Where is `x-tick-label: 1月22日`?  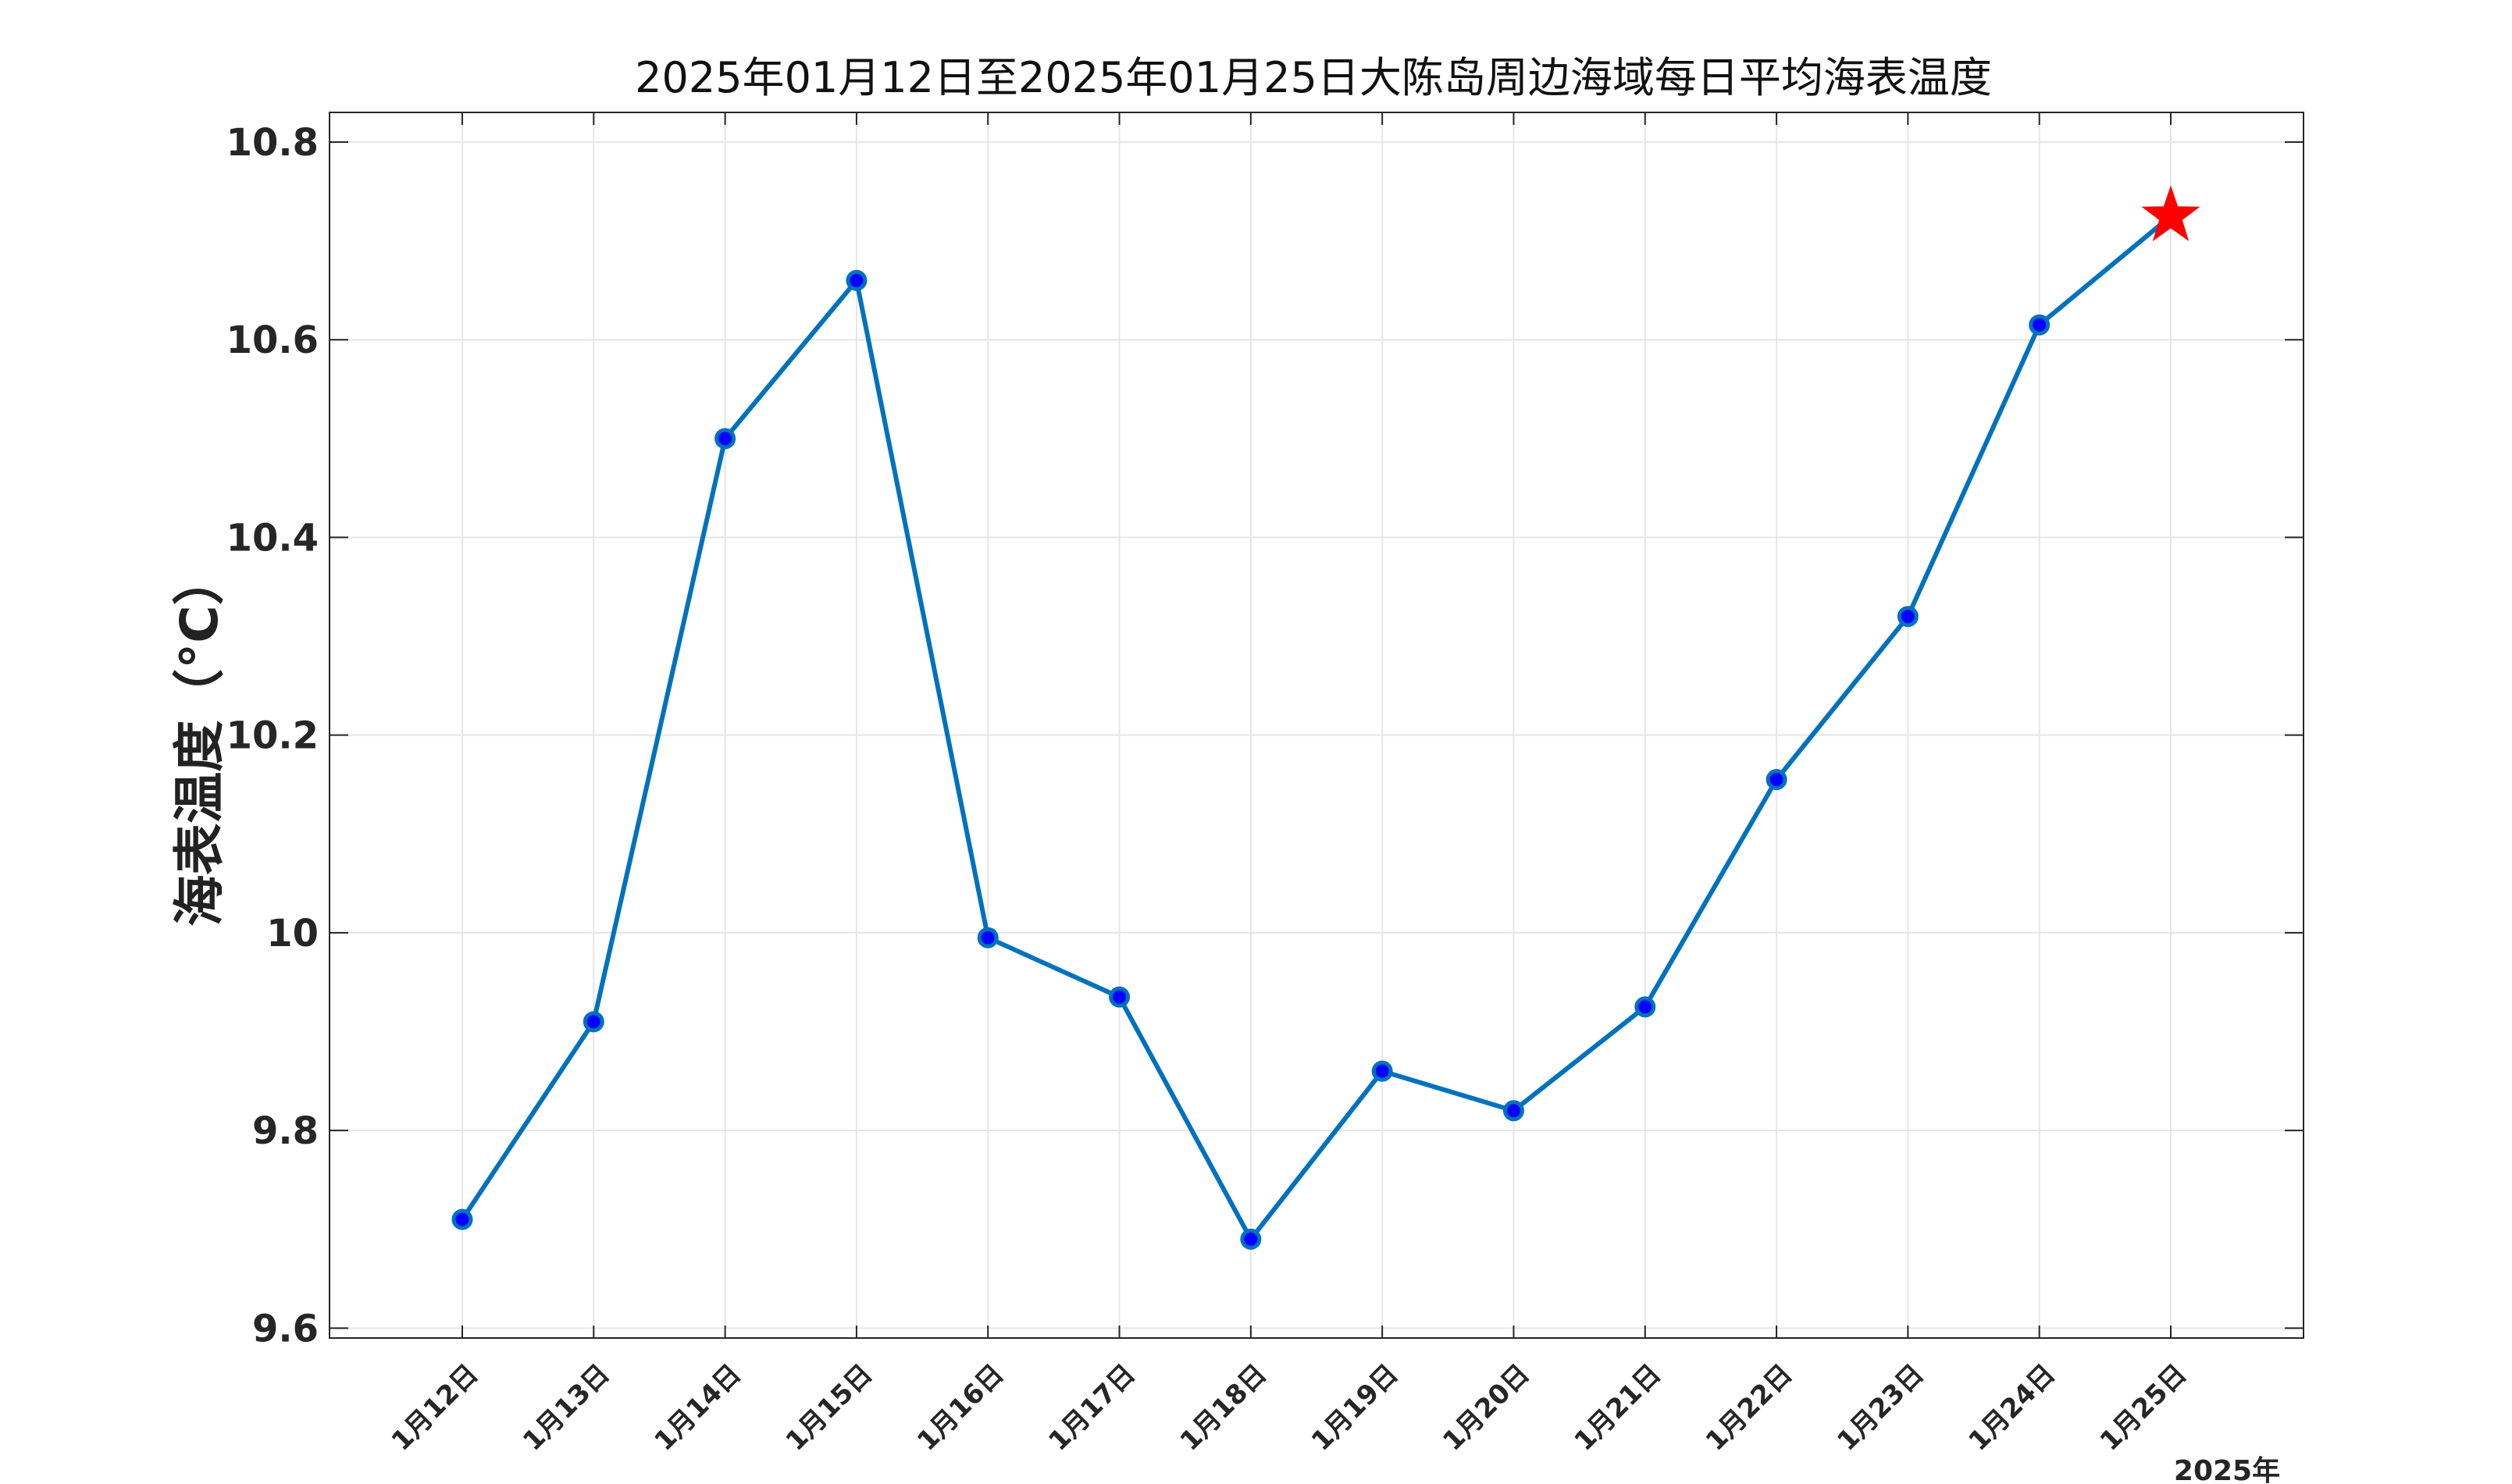 x-tick-label: 1月22日 is located at coordinates (1749, 1407).